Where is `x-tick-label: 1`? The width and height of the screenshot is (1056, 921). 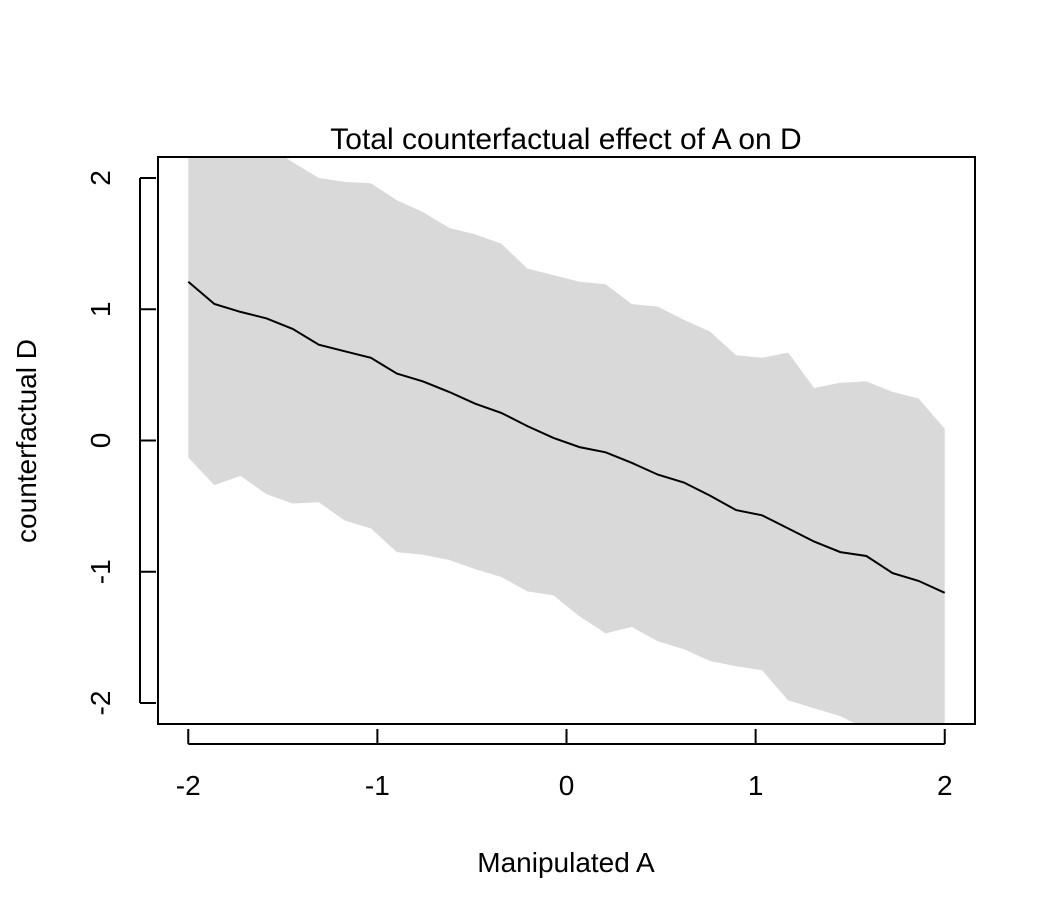
x-tick-label: 1 is located at coordinates (756, 785).